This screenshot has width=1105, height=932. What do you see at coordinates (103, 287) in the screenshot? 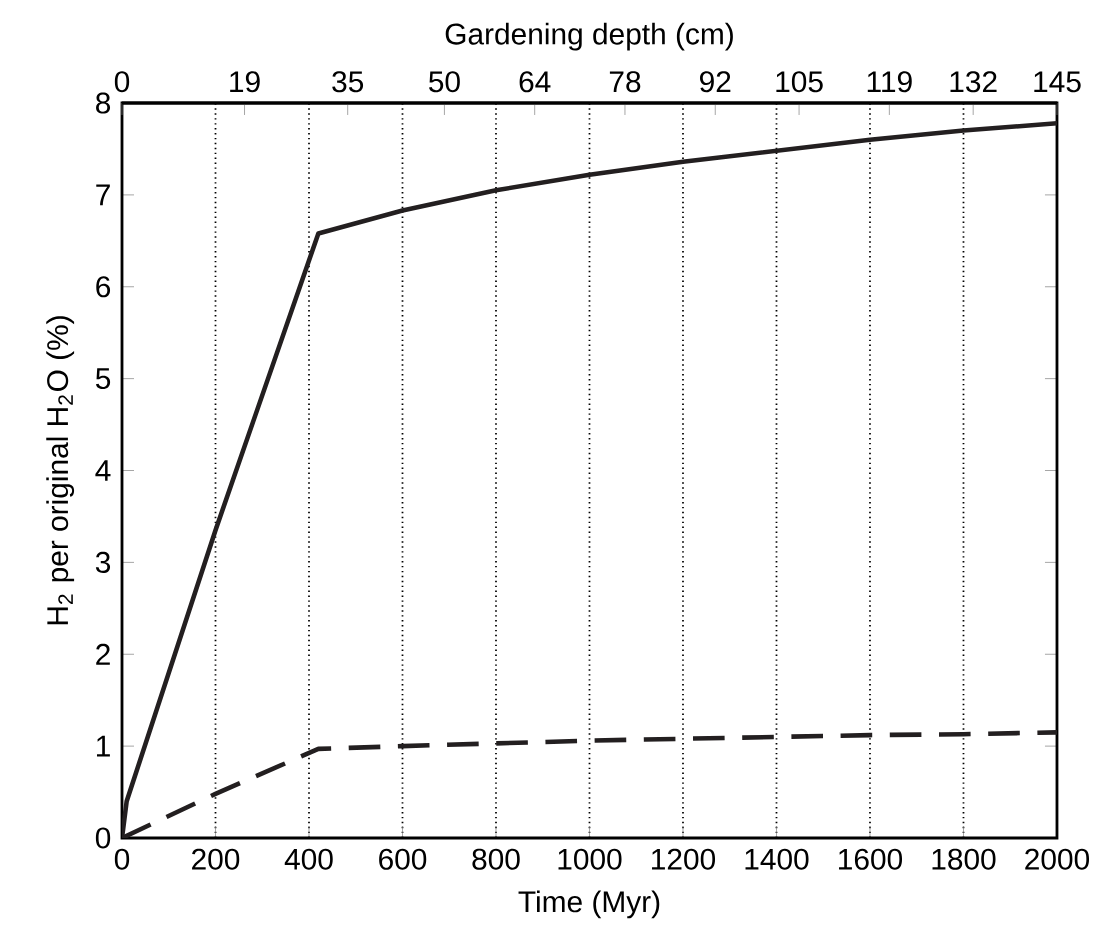
I see `y-tick-label: 6` at bounding box center [103, 287].